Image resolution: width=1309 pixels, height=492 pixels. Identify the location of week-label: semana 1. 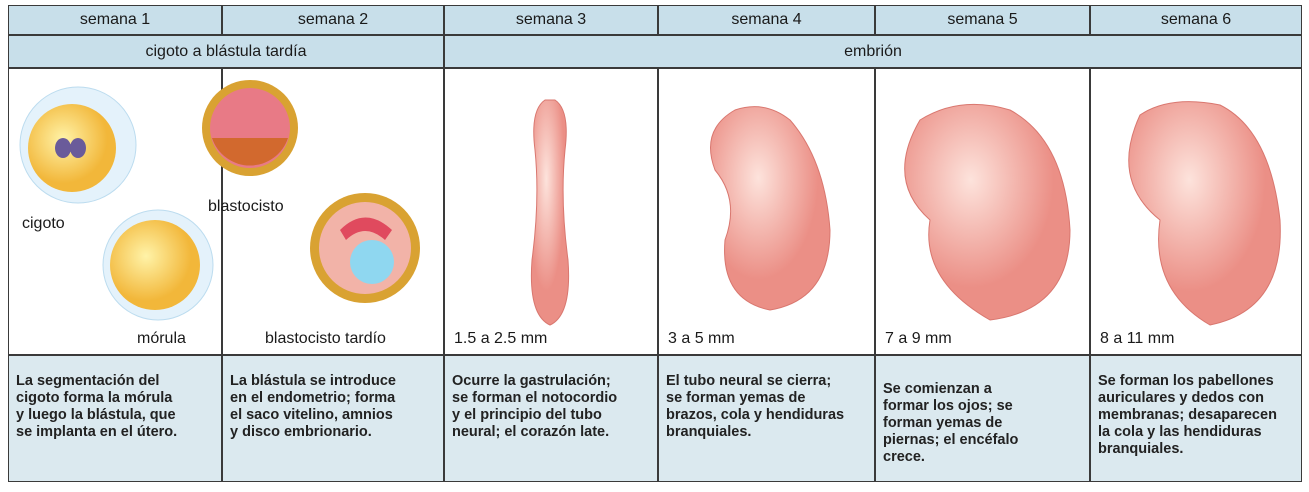
(115, 19).